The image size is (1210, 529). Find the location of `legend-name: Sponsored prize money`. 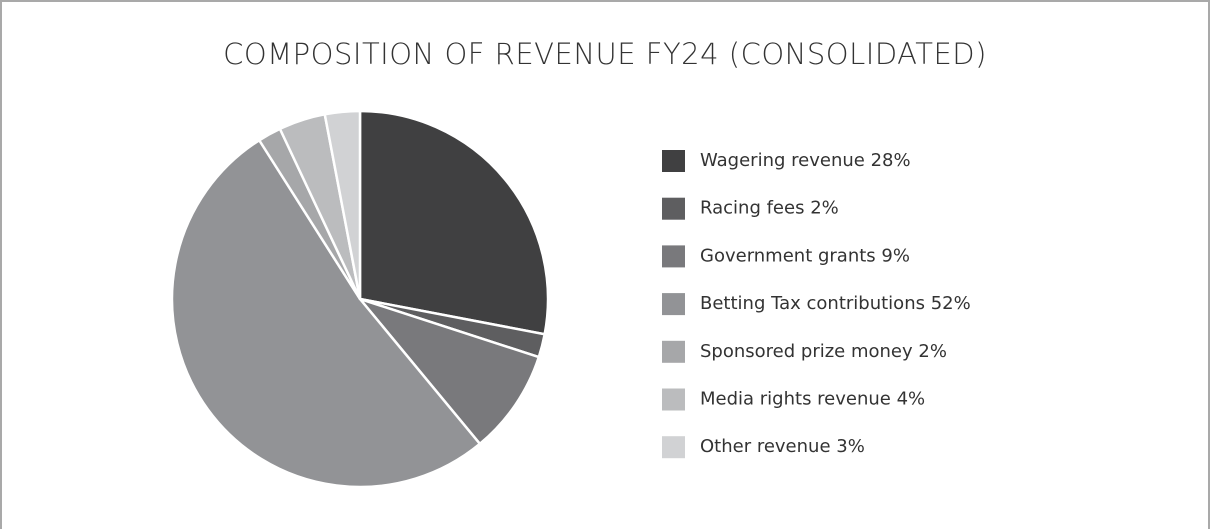

legend-name: Sponsored prize money is located at coordinates (806, 351).